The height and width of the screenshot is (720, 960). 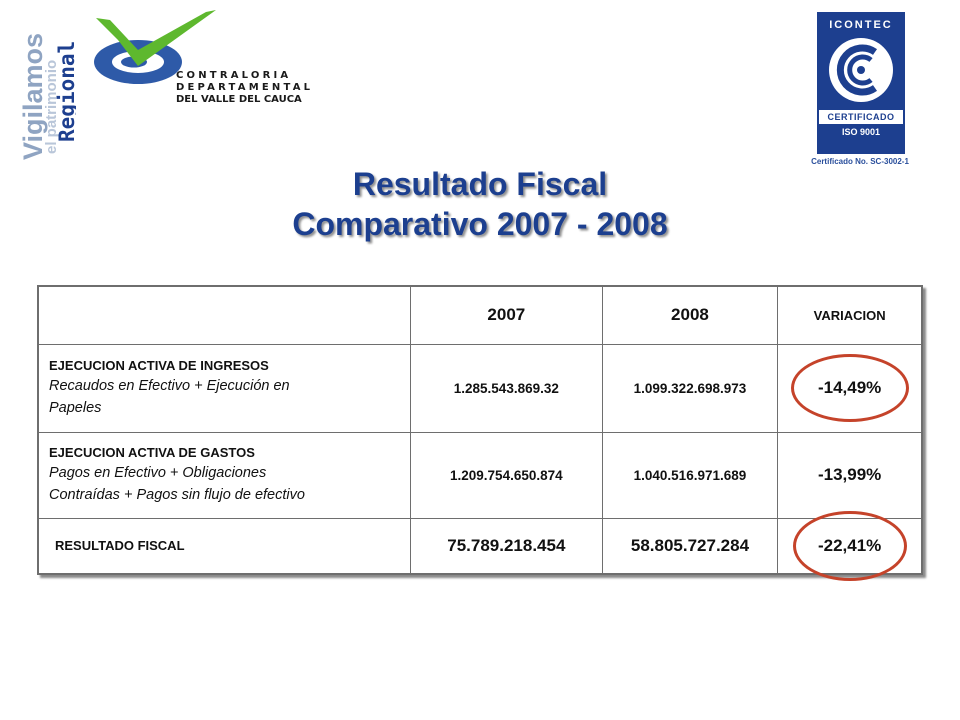 What do you see at coordinates (850, 315) in the screenshot?
I see `header-variation: VARIACION` at bounding box center [850, 315].